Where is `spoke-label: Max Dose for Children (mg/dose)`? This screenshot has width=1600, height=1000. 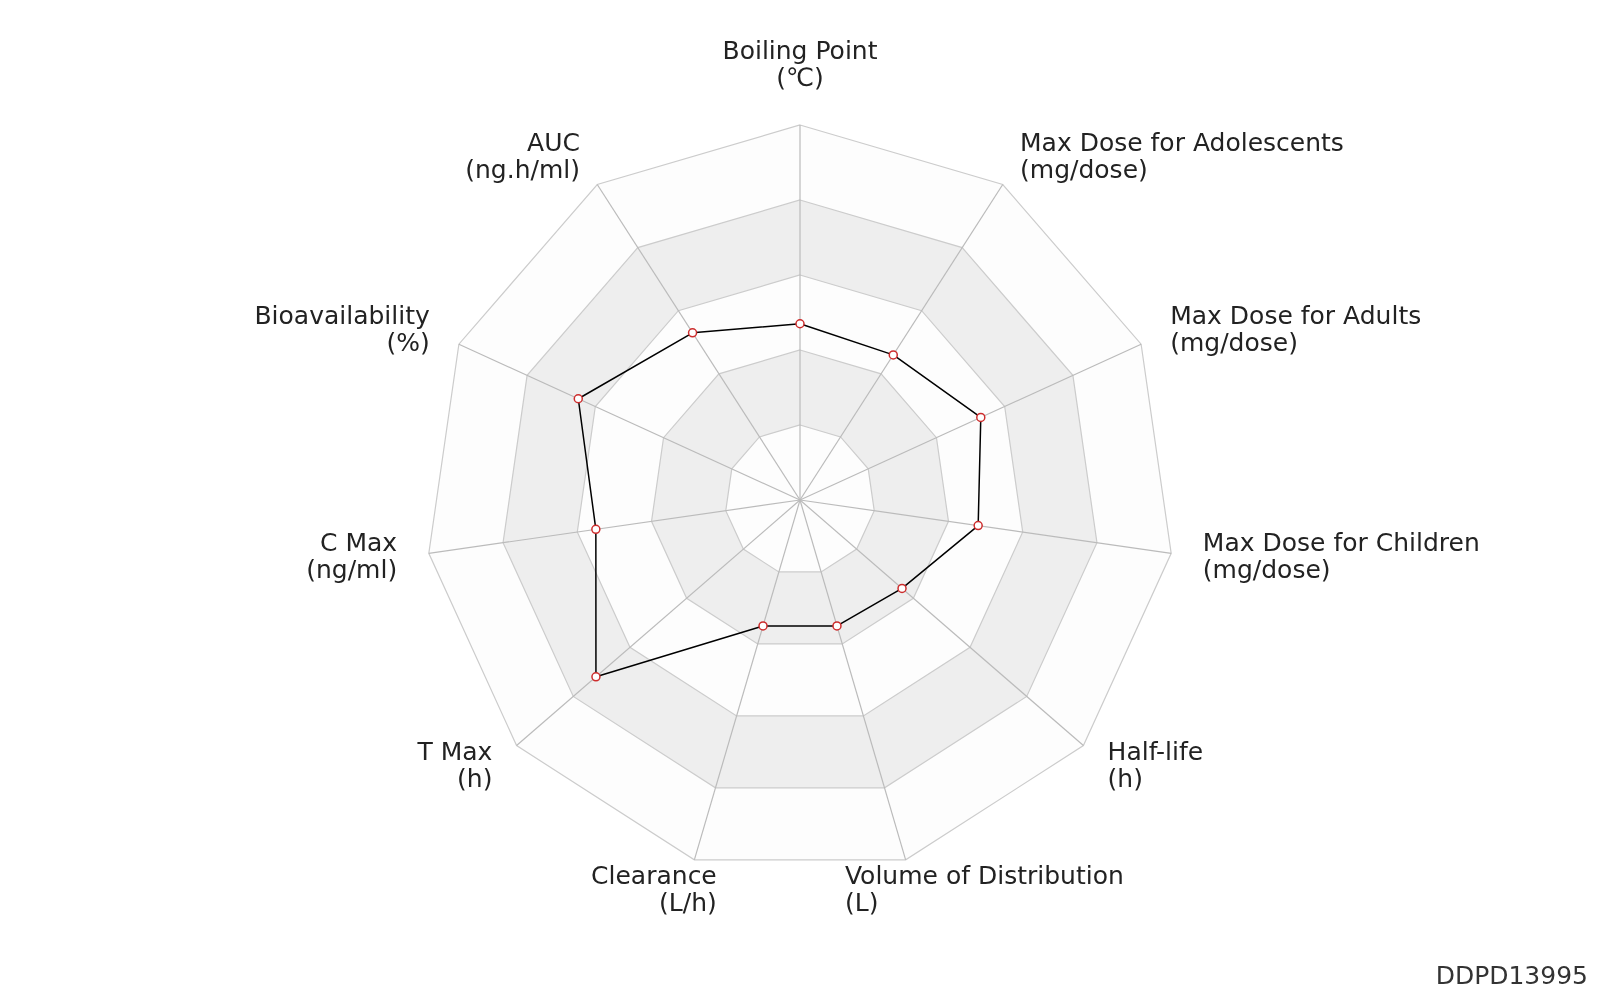 spoke-label: Max Dose for Children (mg/dose) is located at coordinates (1341, 555).